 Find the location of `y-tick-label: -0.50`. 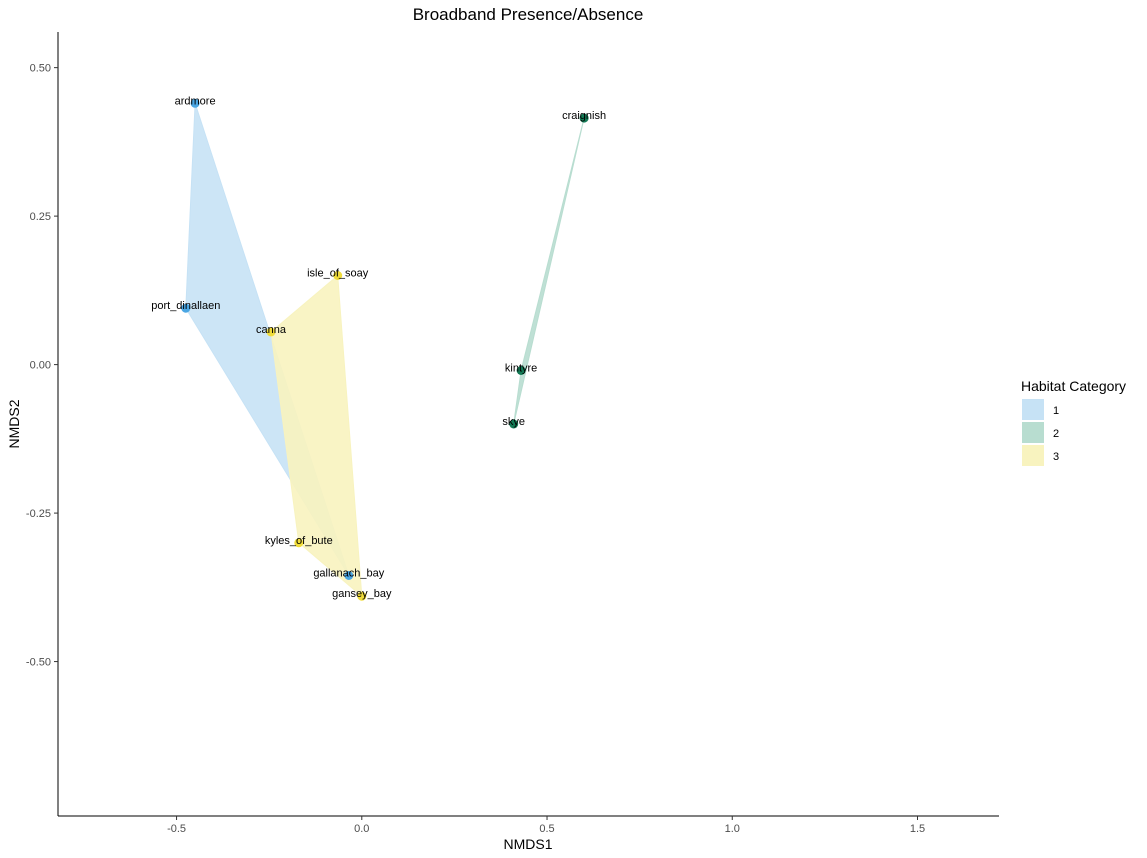

y-tick-label: -0.50 is located at coordinates (38, 663).